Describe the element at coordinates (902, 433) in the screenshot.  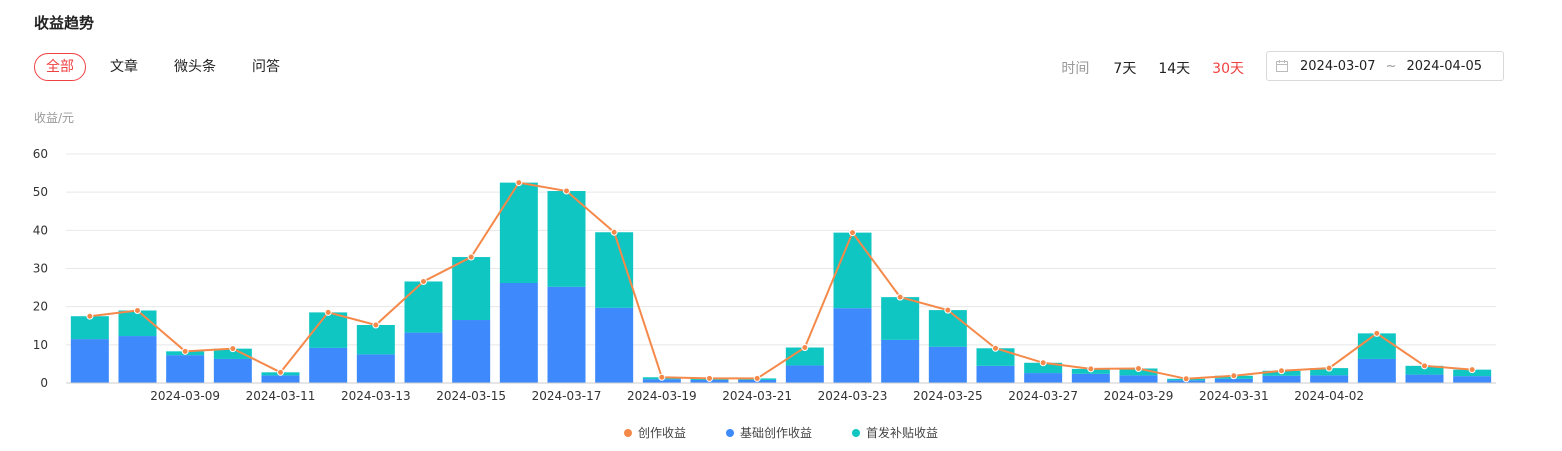
I see `legend-label-bonus: 首发补贴收益` at that location.